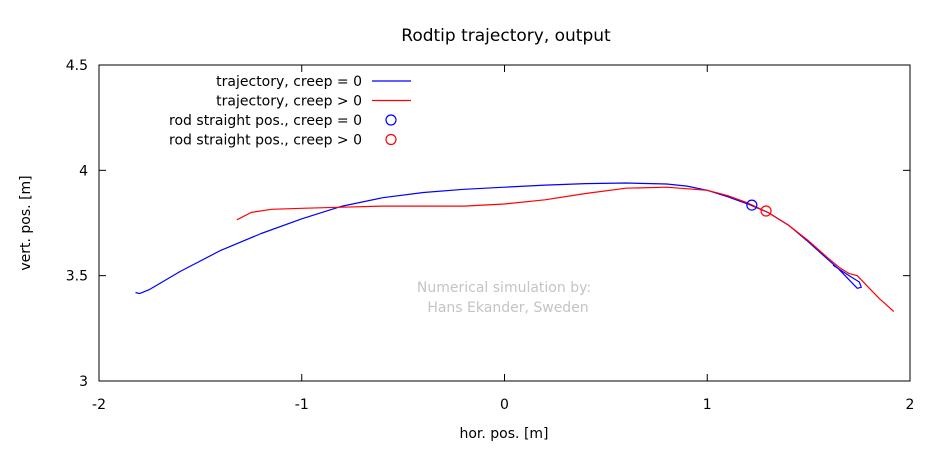 The height and width of the screenshot is (451, 948). I want to click on y-tick-label: 4, so click(83, 171).